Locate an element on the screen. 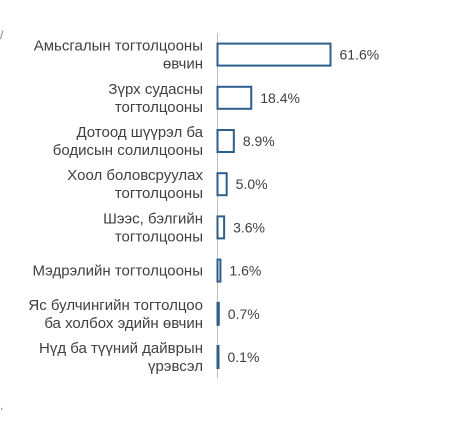  category-label-1-line-1: Амьсгалын тогтолцооны is located at coordinates (118, 46).